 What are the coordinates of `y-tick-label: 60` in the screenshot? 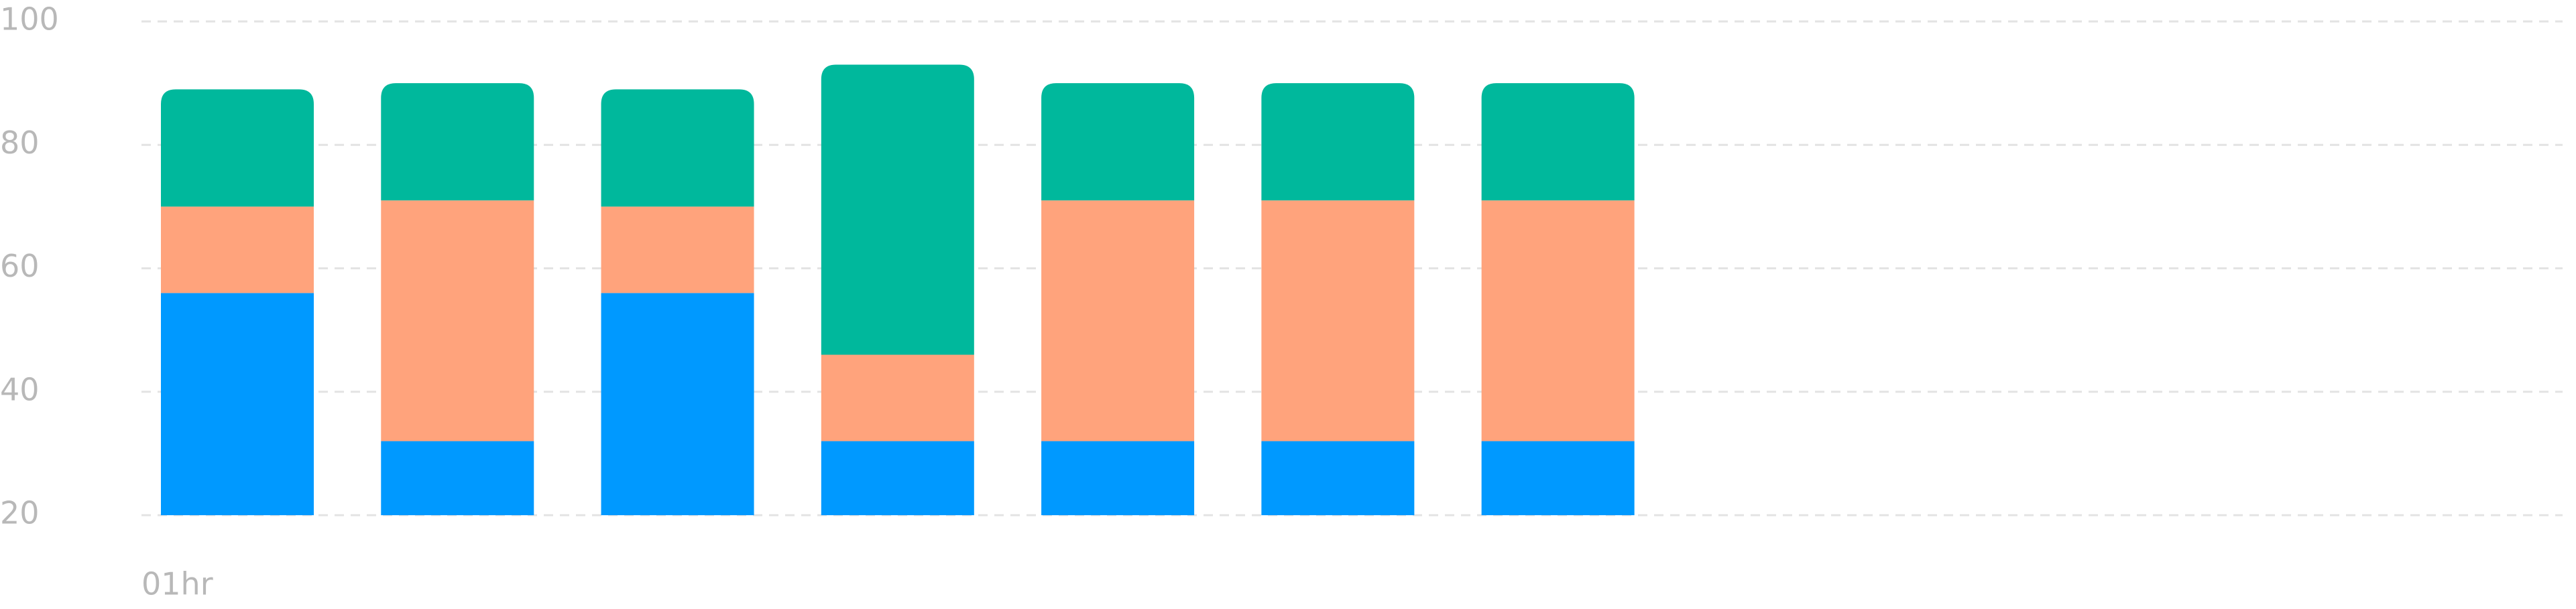 It's located at (20, 266).